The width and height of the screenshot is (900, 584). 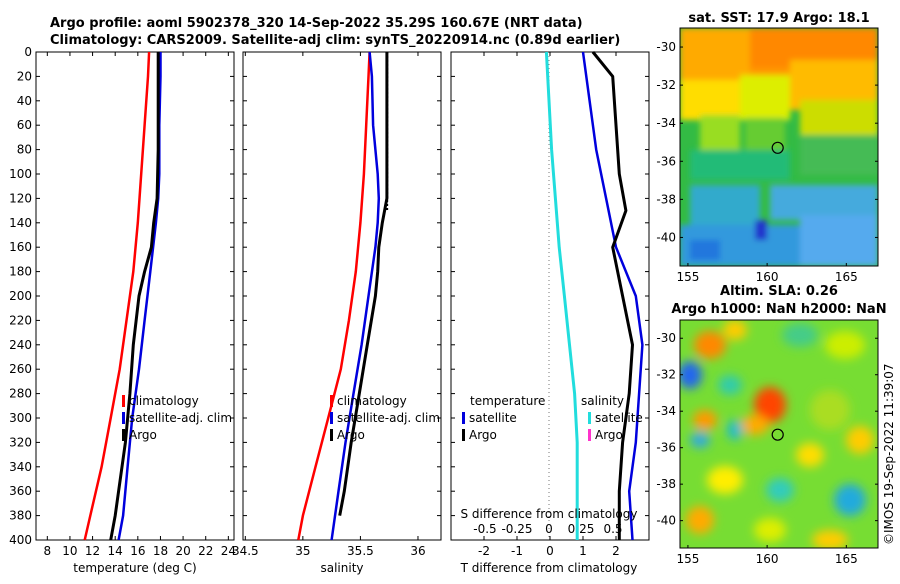 I want to click on s-difference-tick-label: 0.25, so click(x=581, y=529).